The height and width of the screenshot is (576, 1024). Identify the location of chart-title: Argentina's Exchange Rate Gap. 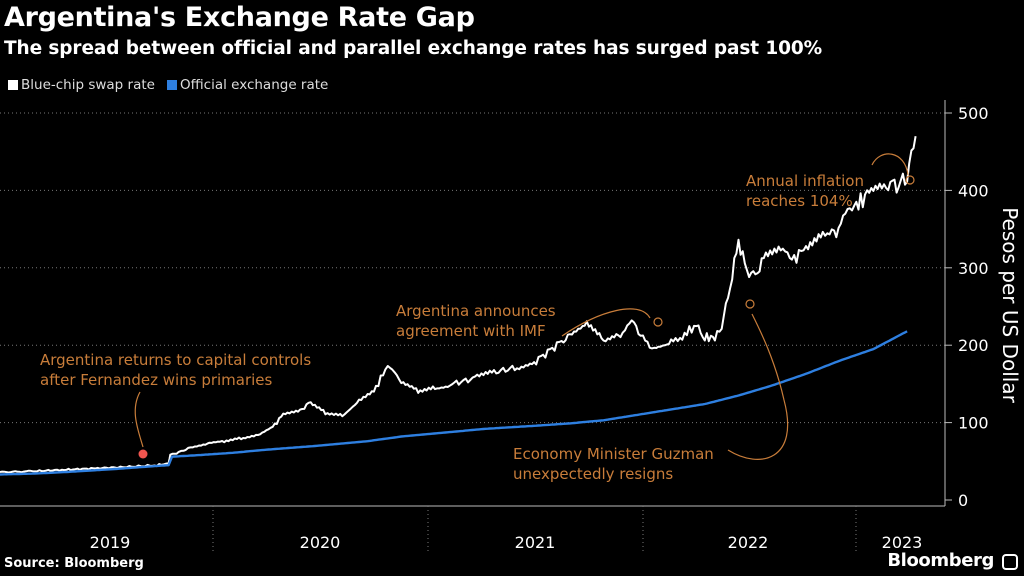
(239, 17).